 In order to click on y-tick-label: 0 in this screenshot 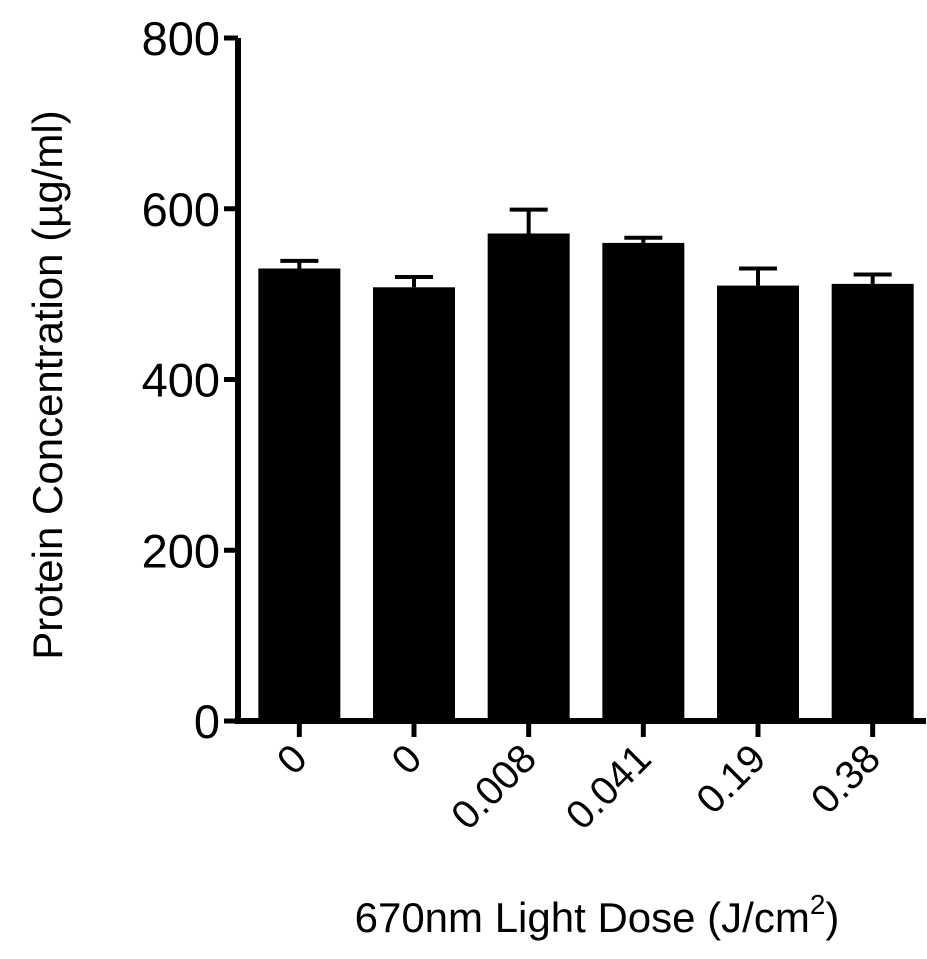, I will do `click(207, 721)`.